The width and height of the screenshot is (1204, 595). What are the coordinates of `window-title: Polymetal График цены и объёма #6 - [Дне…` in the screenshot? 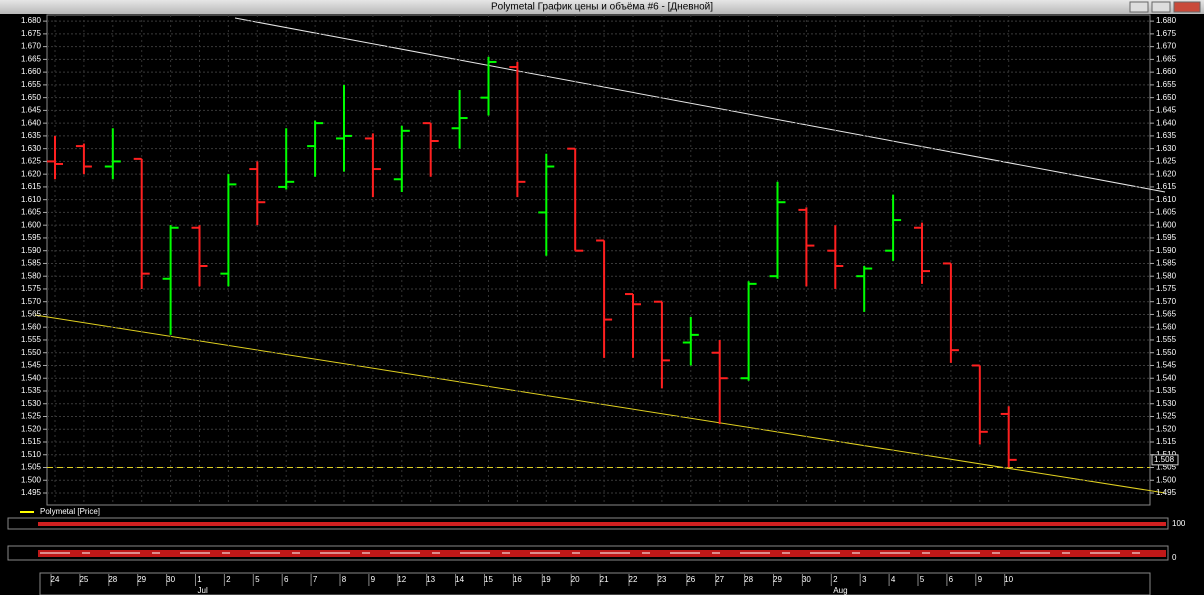 It's located at (602, 7).